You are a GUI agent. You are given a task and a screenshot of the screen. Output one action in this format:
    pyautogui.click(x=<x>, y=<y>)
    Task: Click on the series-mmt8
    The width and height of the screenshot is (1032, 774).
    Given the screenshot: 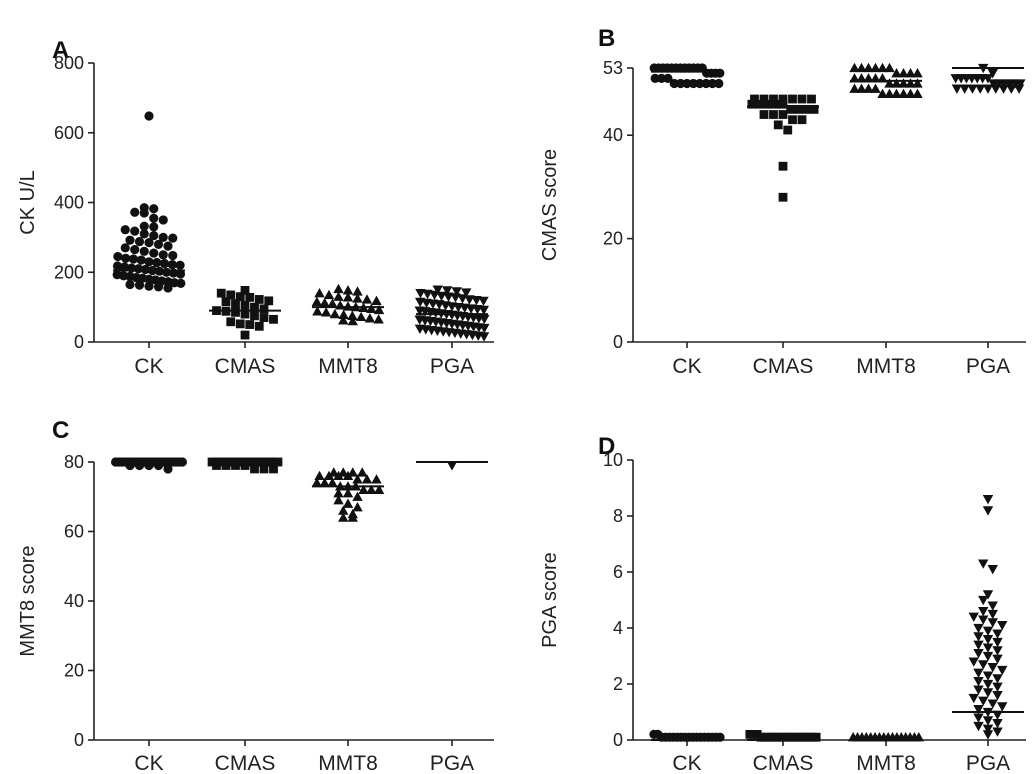 What is the action you would take?
    pyautogui.click(x=348, y=304)
    